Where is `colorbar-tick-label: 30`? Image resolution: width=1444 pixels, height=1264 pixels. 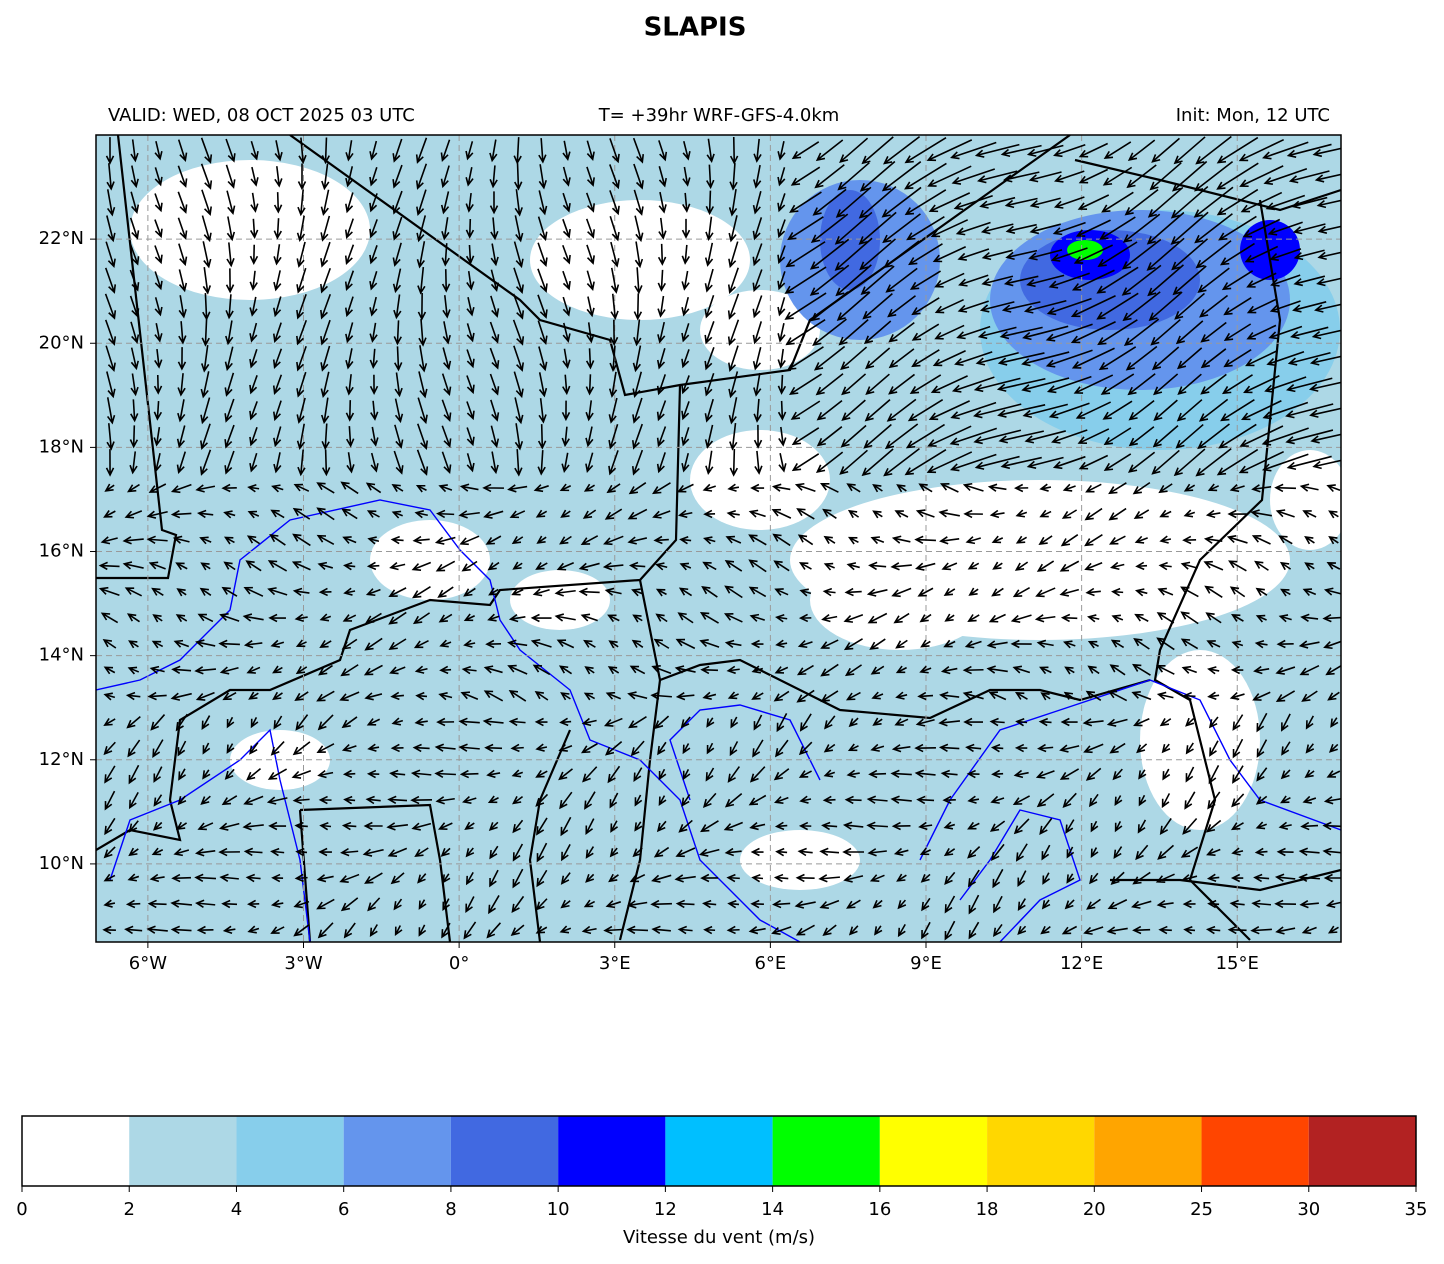 colorbar-tick-label: 30 is located at coordinates (1308, 1209).